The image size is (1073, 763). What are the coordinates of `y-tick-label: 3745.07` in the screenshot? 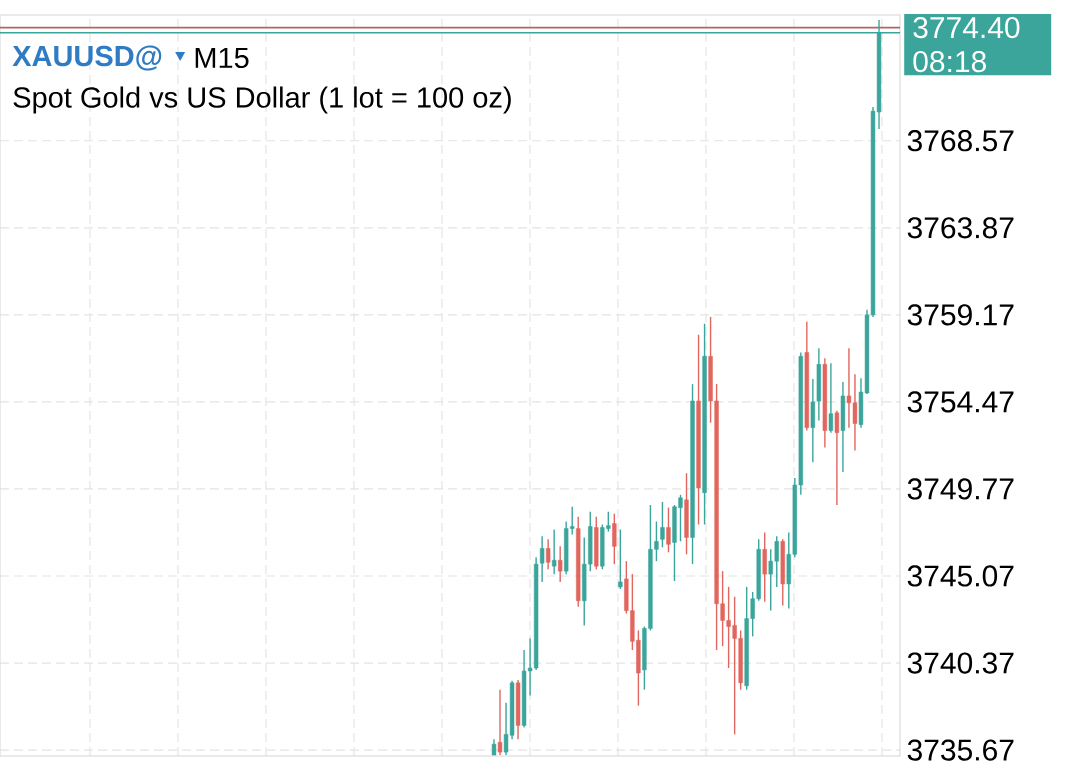 It's located at (960, 576).